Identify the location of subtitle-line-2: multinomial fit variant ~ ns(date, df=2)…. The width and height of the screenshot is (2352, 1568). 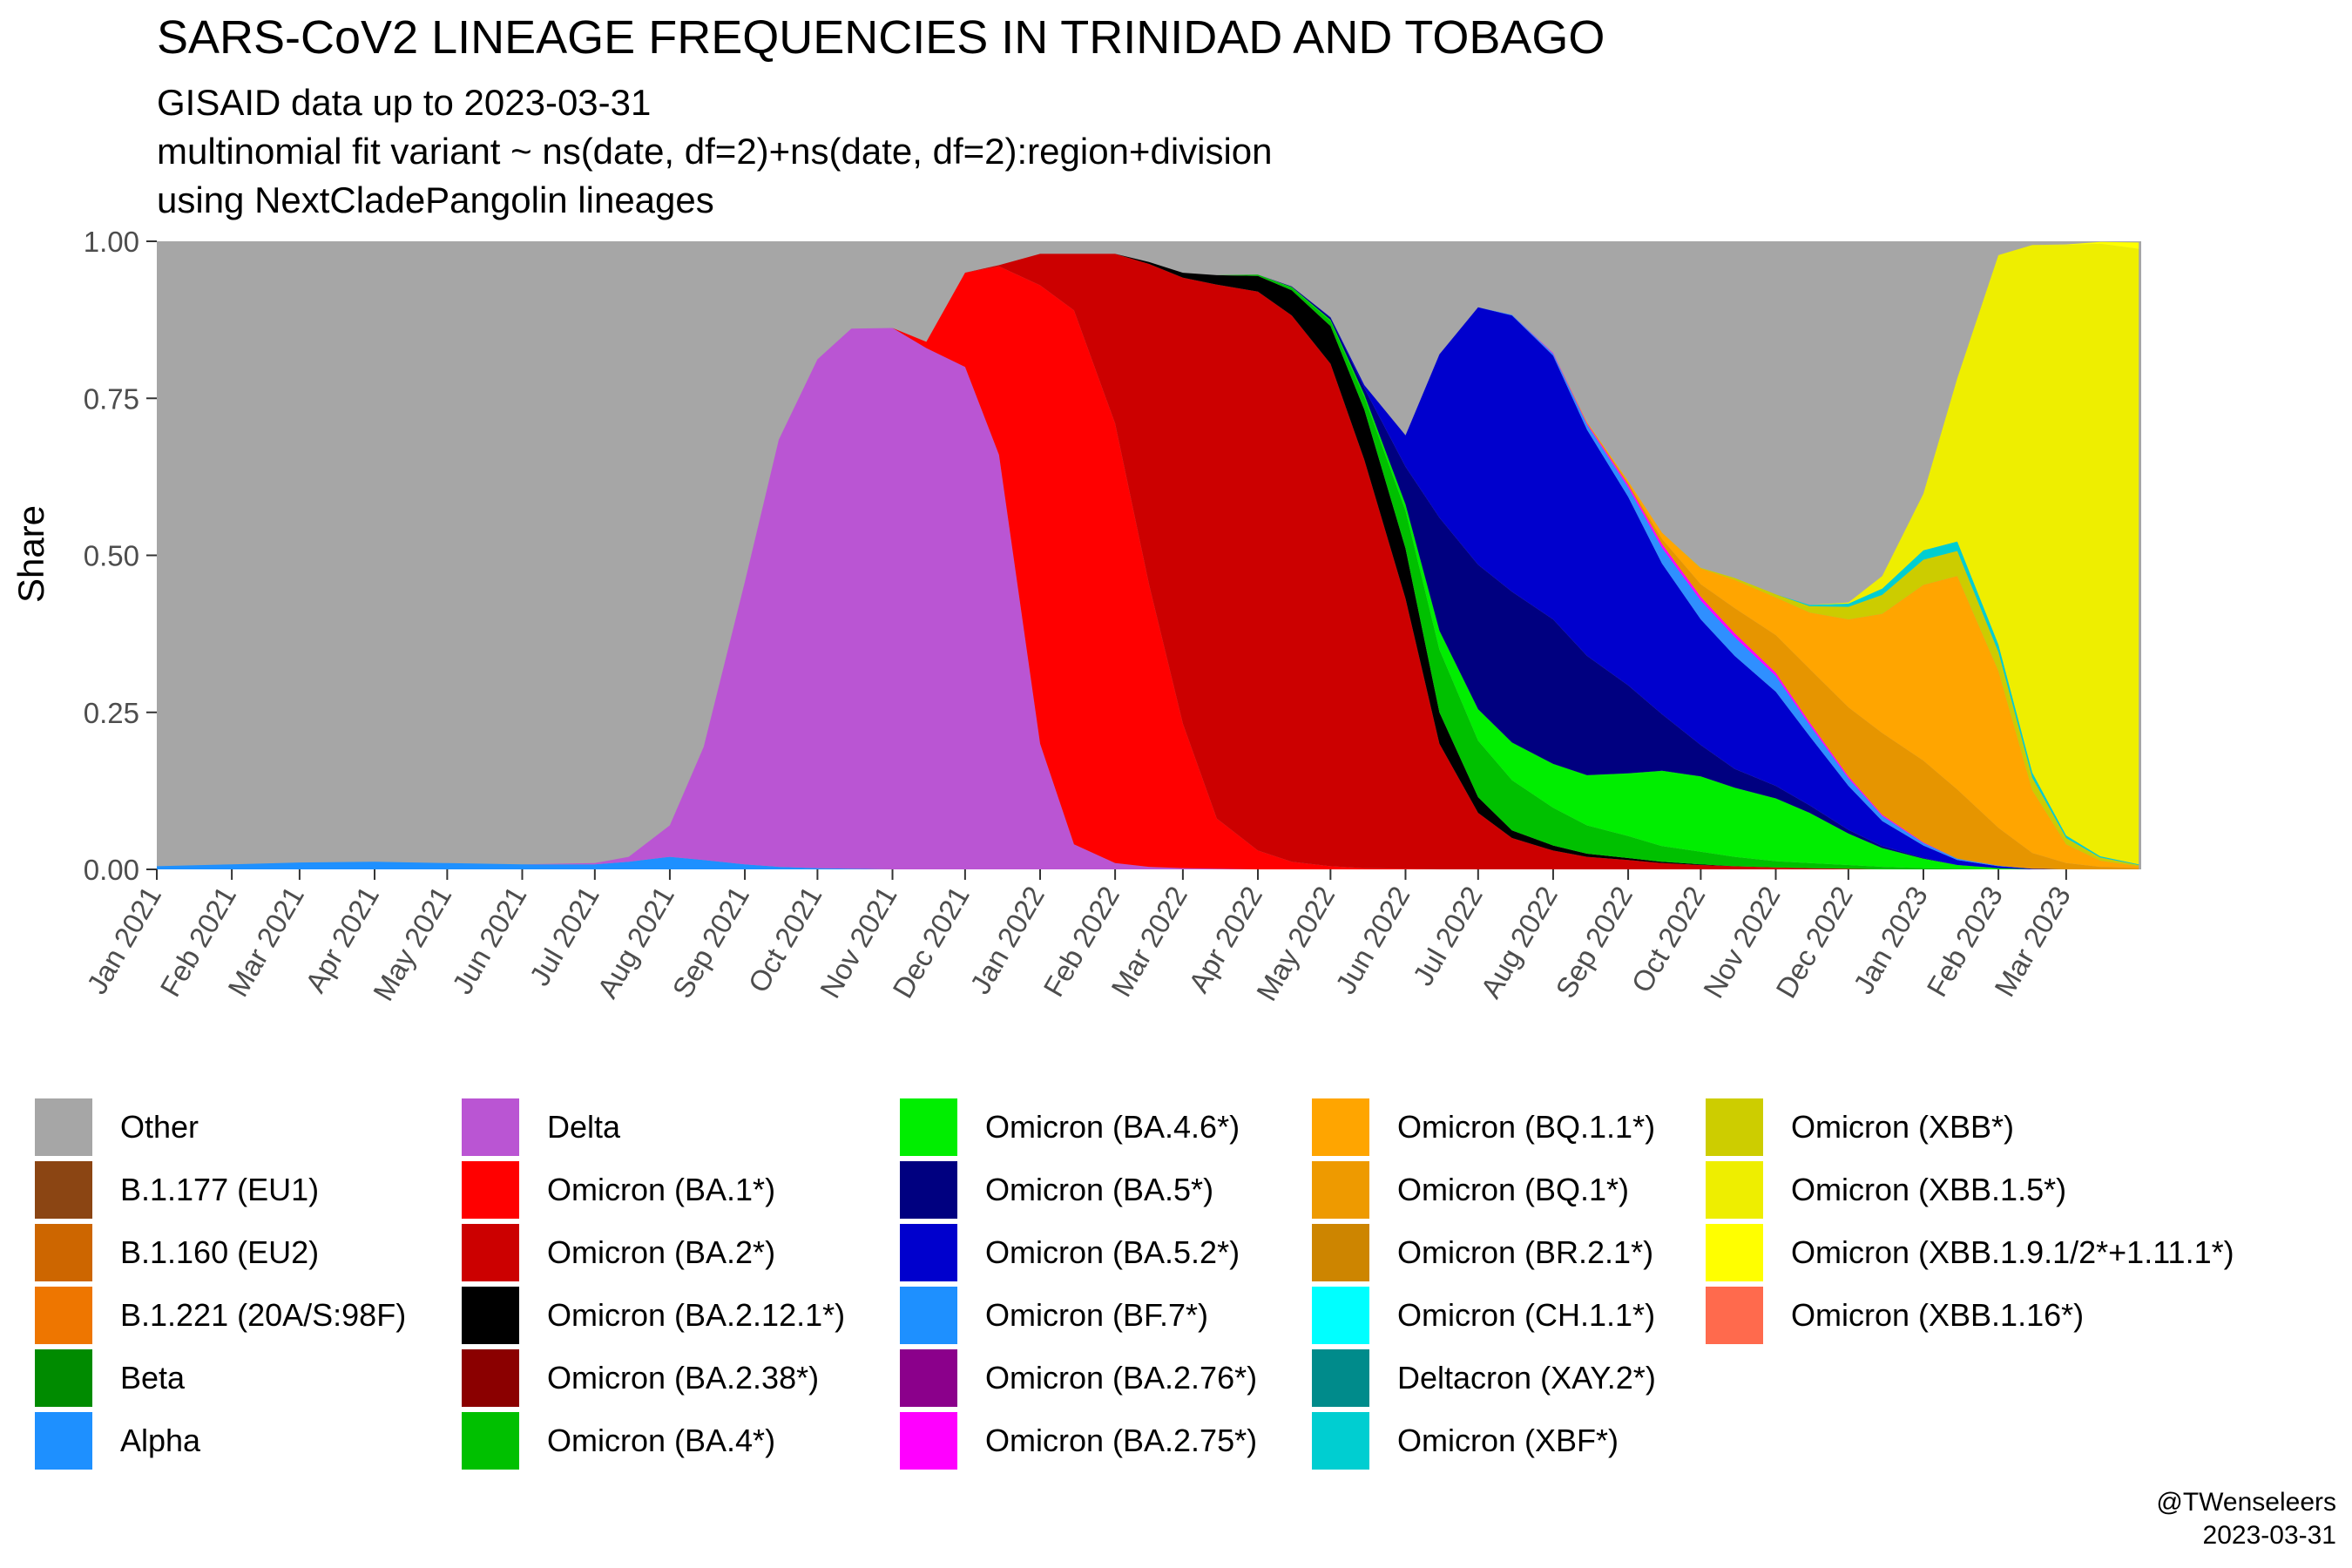
(715, 151).